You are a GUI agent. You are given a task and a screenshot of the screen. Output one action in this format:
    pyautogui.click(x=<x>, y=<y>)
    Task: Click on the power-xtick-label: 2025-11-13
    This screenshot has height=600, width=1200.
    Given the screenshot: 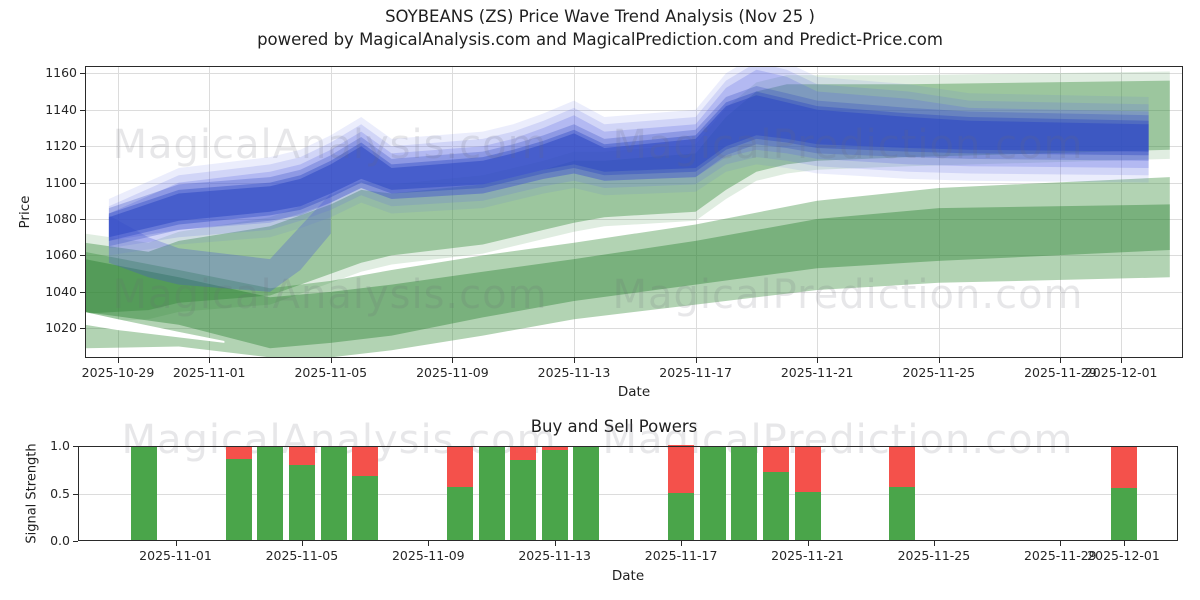 What is the action you would take?
    pyautogui.click(x=555, y=555)
    